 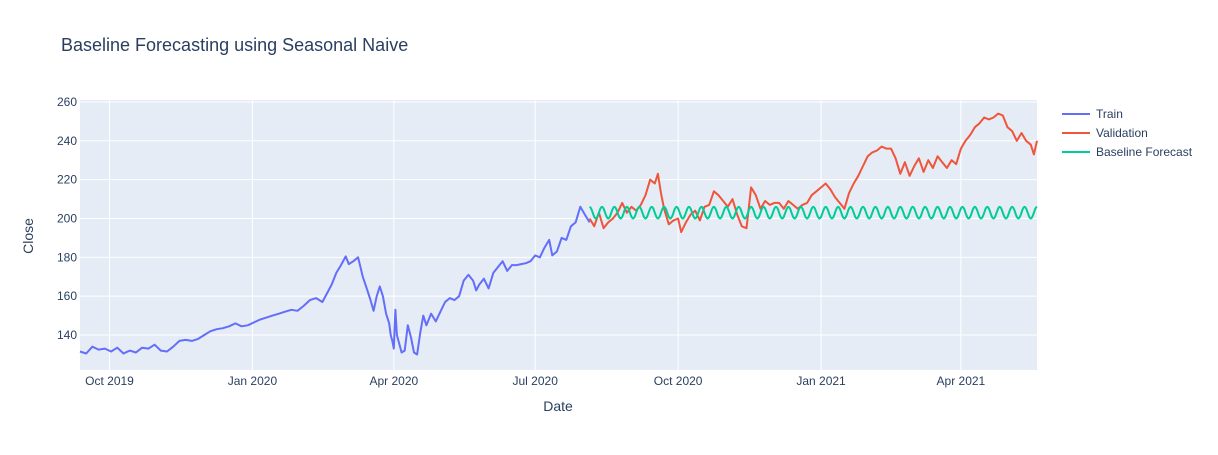 I want to click on y-axis-label: Close, so click(x=28, y=236).